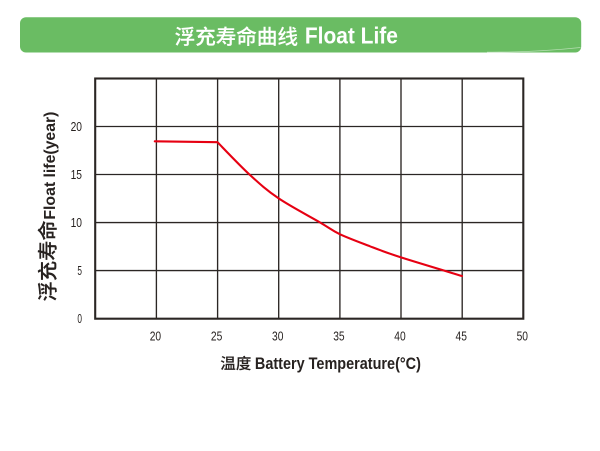 Image resolution: width=600 pixels, height=451 pixels. I want to click on svg-text: 0, so click(79, 318).